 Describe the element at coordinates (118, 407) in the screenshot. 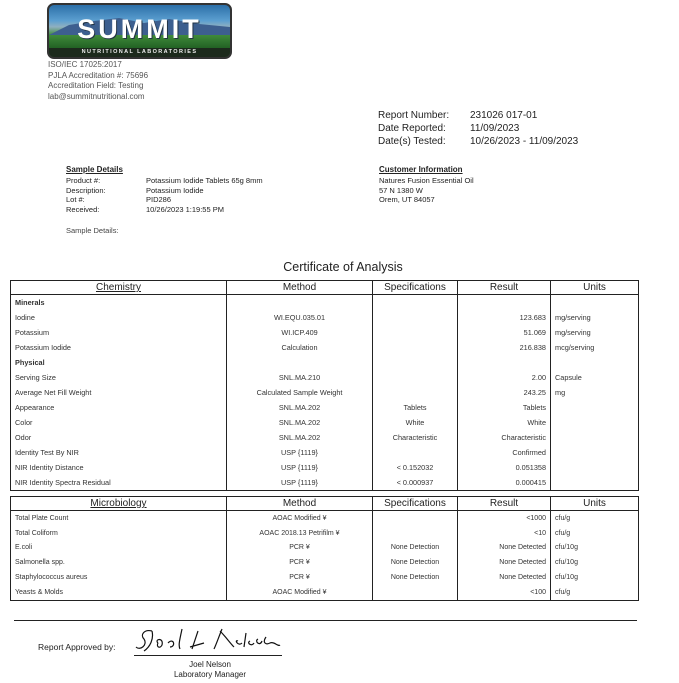

I see `table-cell: Appearance` at that location.